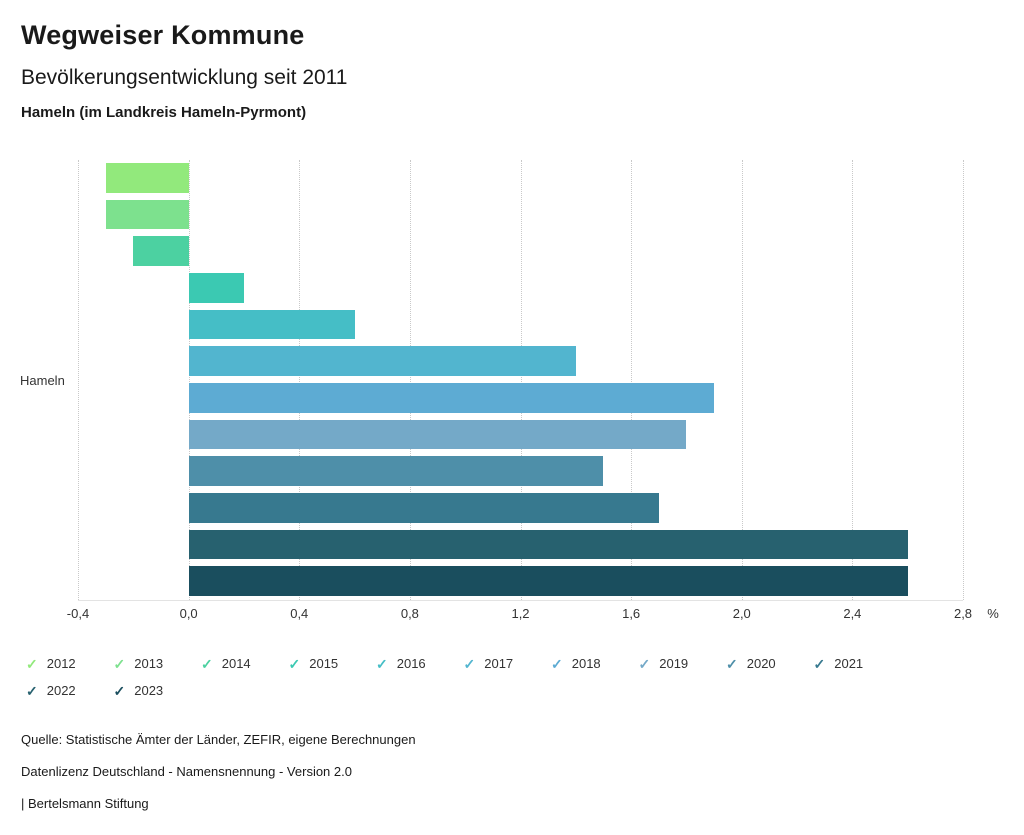  What do you see at coordinates (548, 581) in the screenshot?
I see `bar-2023` at bounding box center [548, 581].